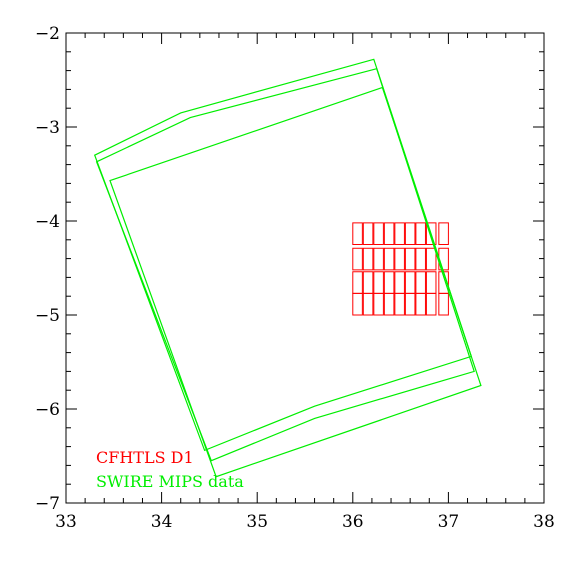 The height and width of the screenshot is (574, 574). I want to click on series-cfhtls-d1, so click(400, 269).